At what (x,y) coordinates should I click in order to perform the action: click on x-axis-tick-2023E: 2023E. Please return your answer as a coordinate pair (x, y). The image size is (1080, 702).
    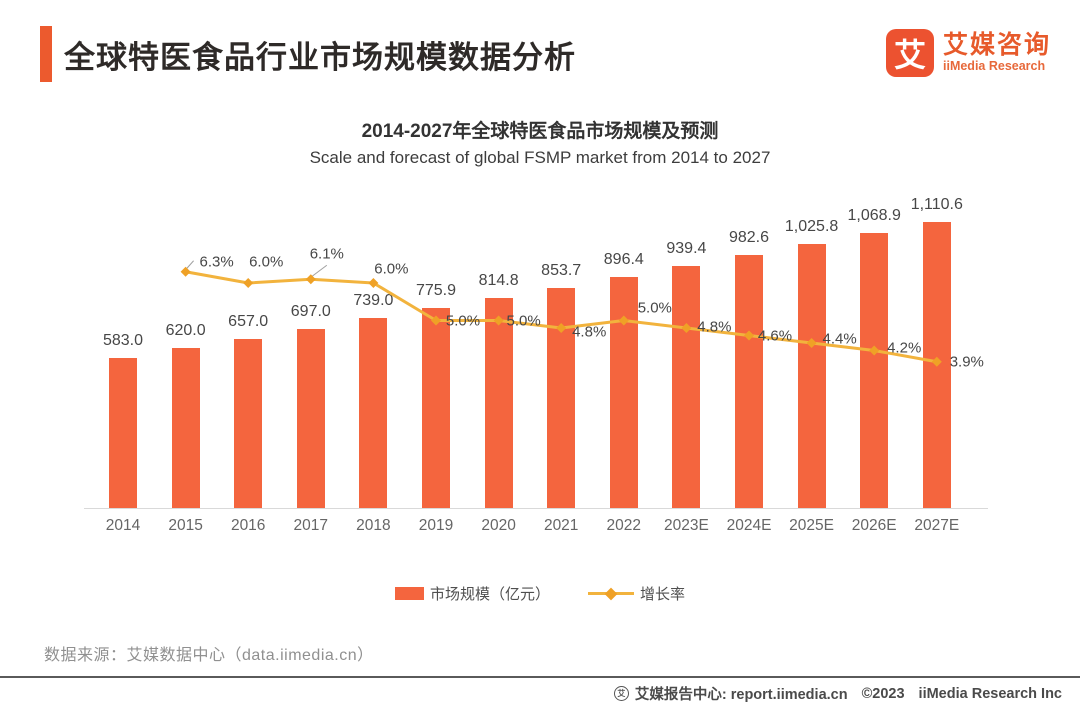
    Looking at the image, I should click on (686, 525).